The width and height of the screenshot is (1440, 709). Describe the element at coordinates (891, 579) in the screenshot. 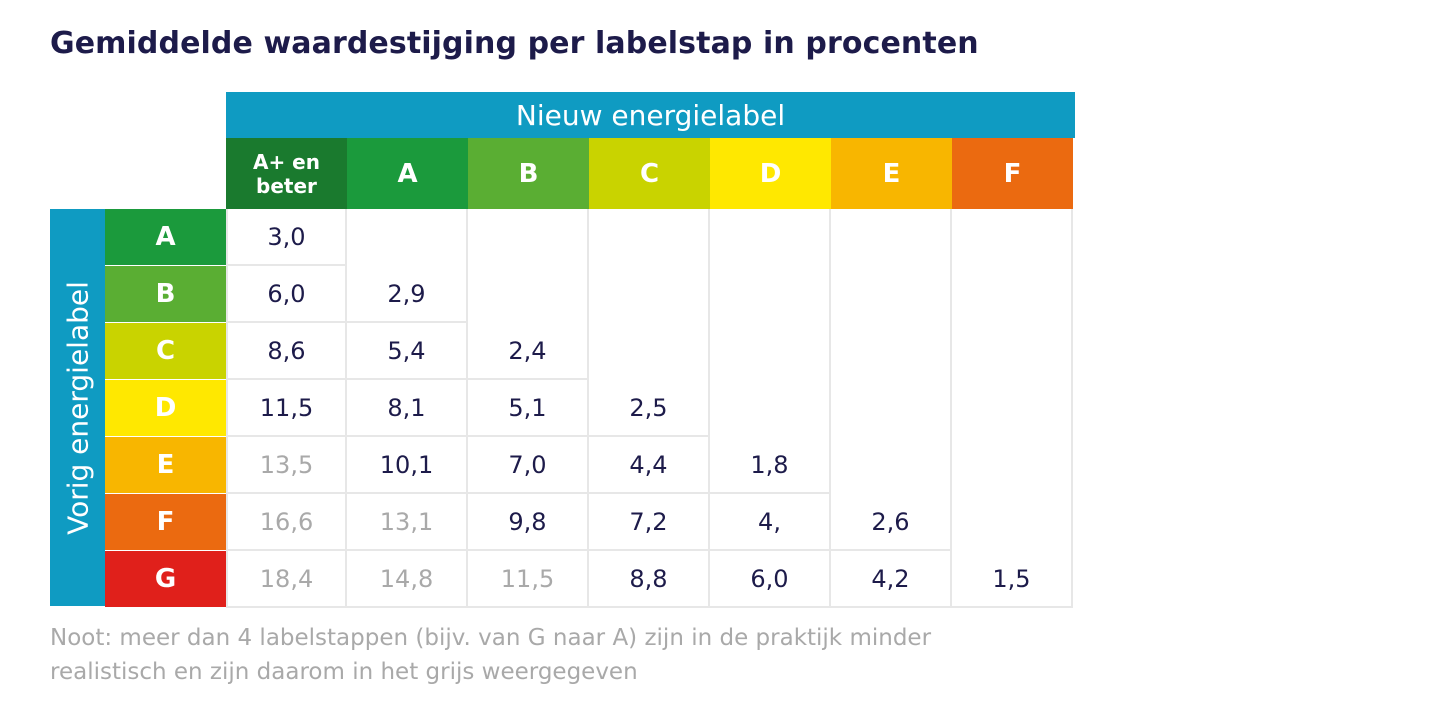

I see `value-cell: 4,2` at that location.